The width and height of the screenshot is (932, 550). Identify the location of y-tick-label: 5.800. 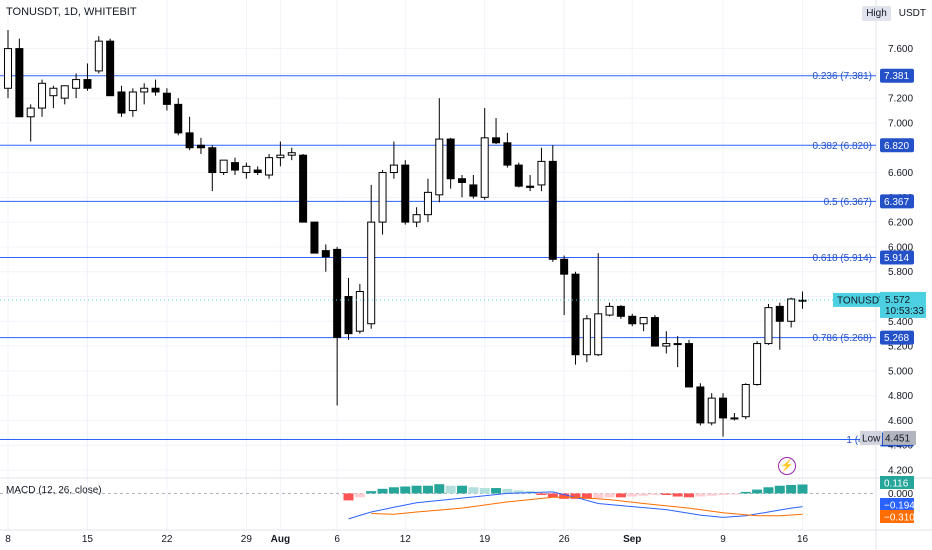
(900, 272).